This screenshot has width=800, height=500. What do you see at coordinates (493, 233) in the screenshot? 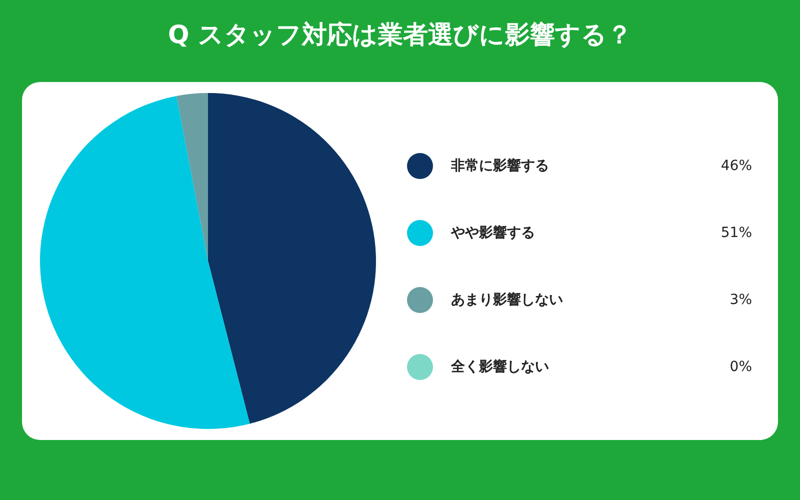
I see `legend-label: やや影響する` at bounding box center [493, 233].